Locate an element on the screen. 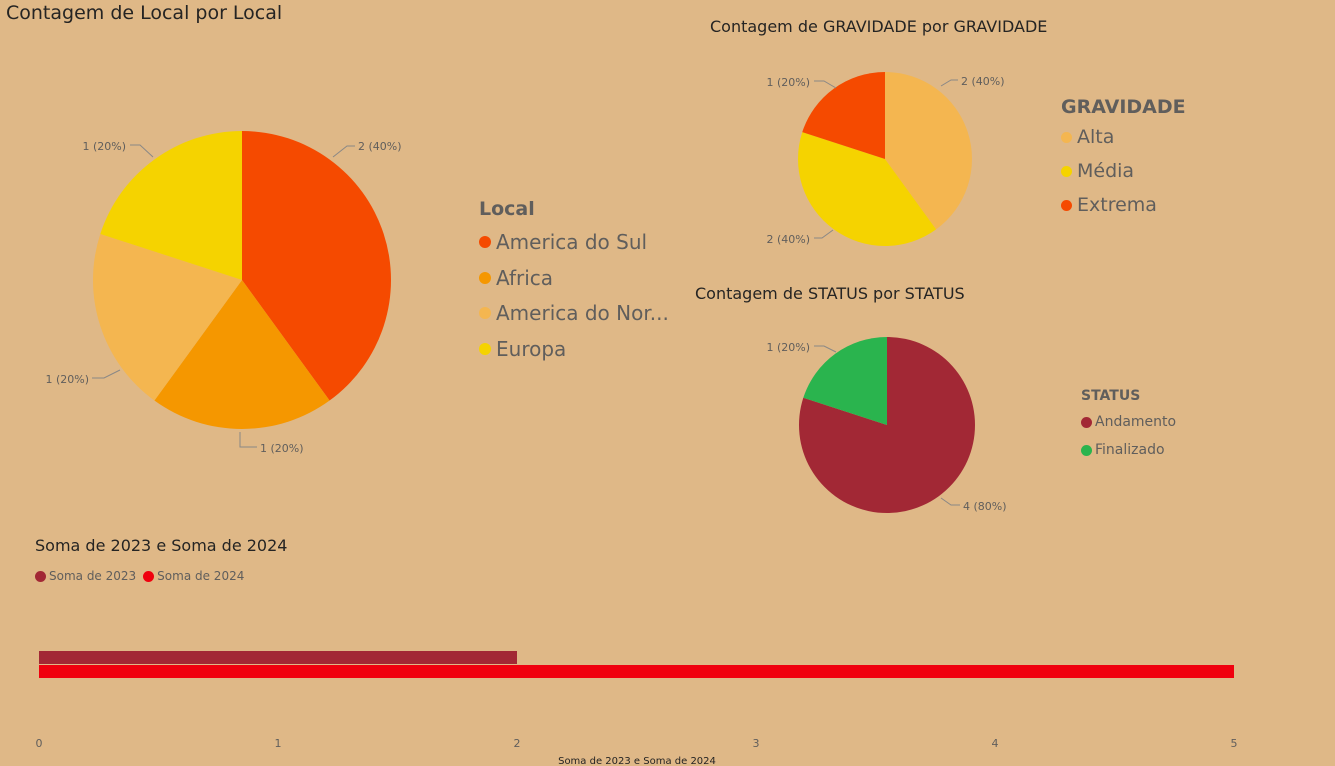  gravidade-slice-alta is located at coordinates (929, 151).